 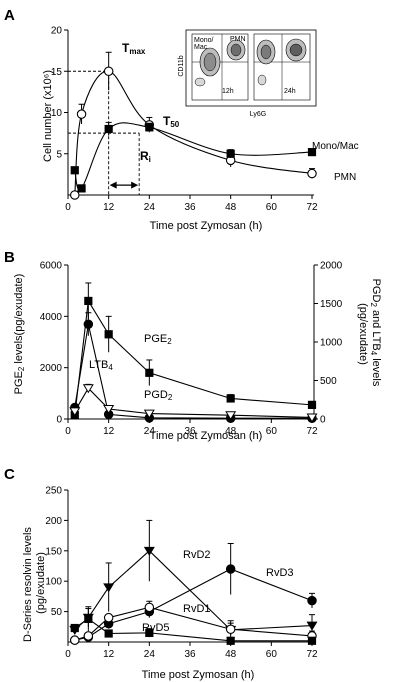 I want to click on t50-label: T50, so click(x=171, y=121).